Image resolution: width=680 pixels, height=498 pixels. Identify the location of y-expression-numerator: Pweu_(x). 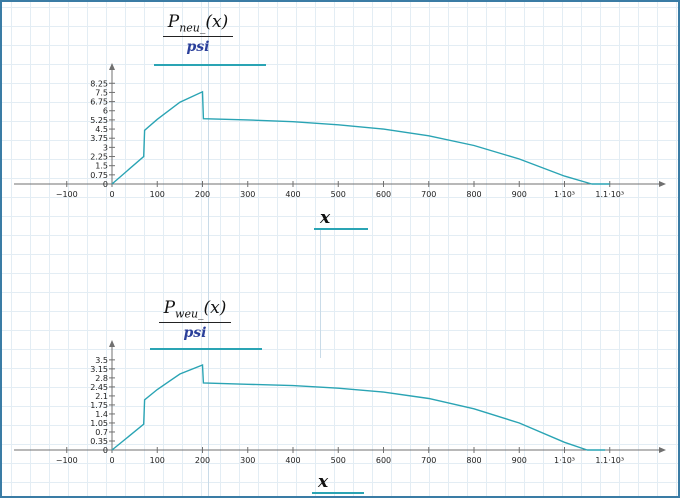
(195, 309).